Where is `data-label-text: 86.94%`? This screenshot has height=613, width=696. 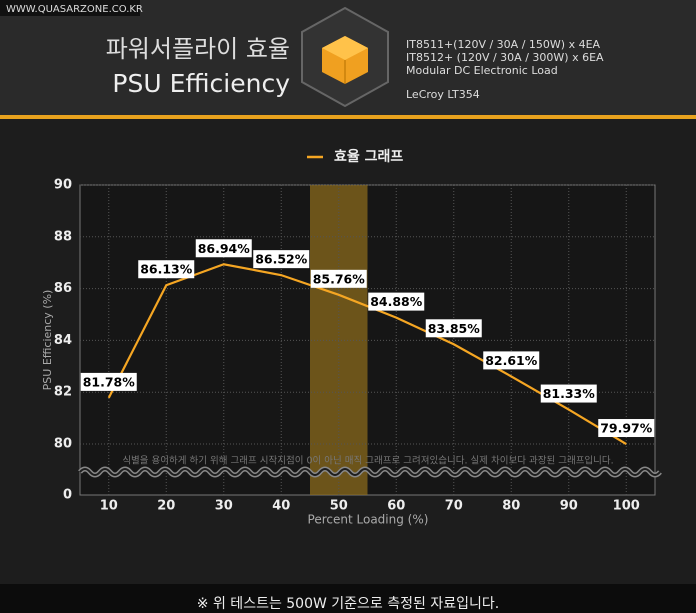
data-label-text: 86.94% is located at coordinates (224, 248).